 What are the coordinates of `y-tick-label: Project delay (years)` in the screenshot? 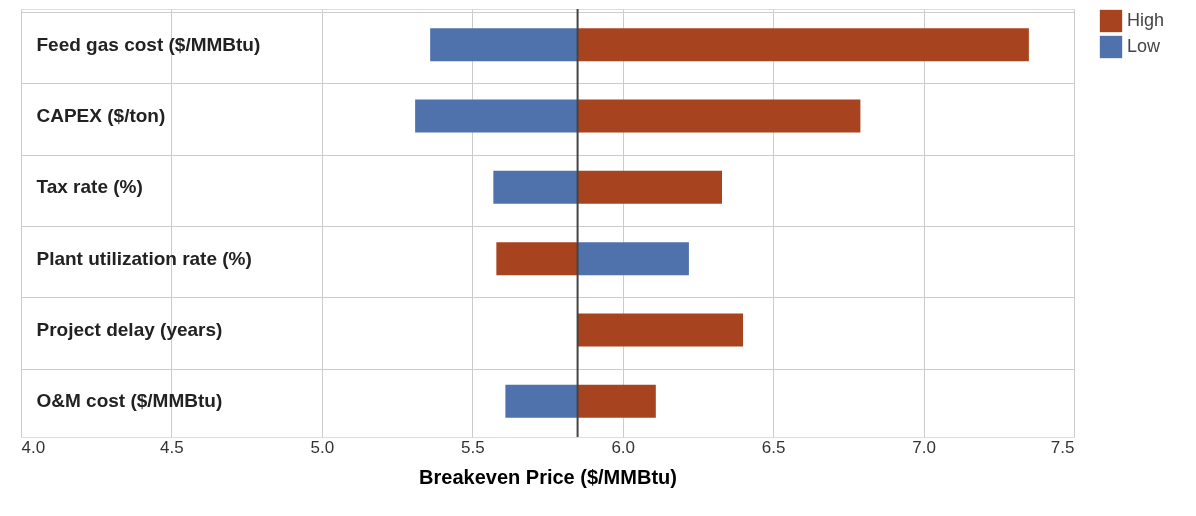 It's located at (129, 329).